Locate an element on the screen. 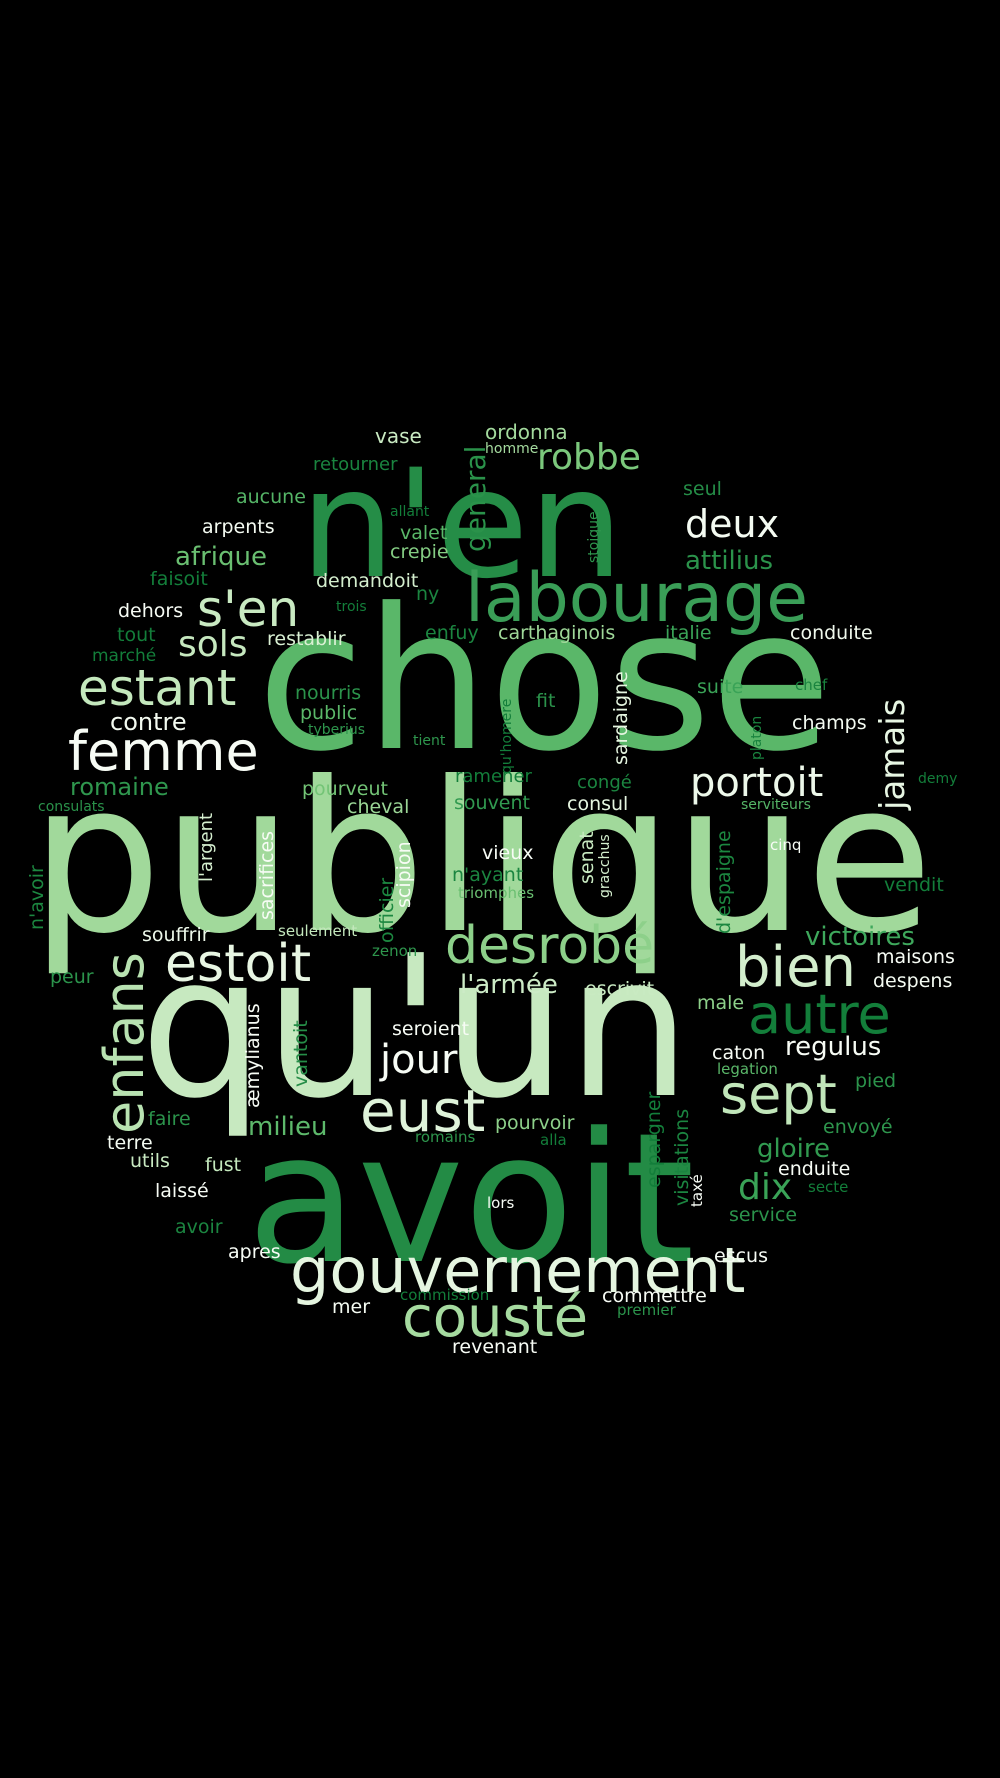  word-general: general is located at coordinates (475, 498).